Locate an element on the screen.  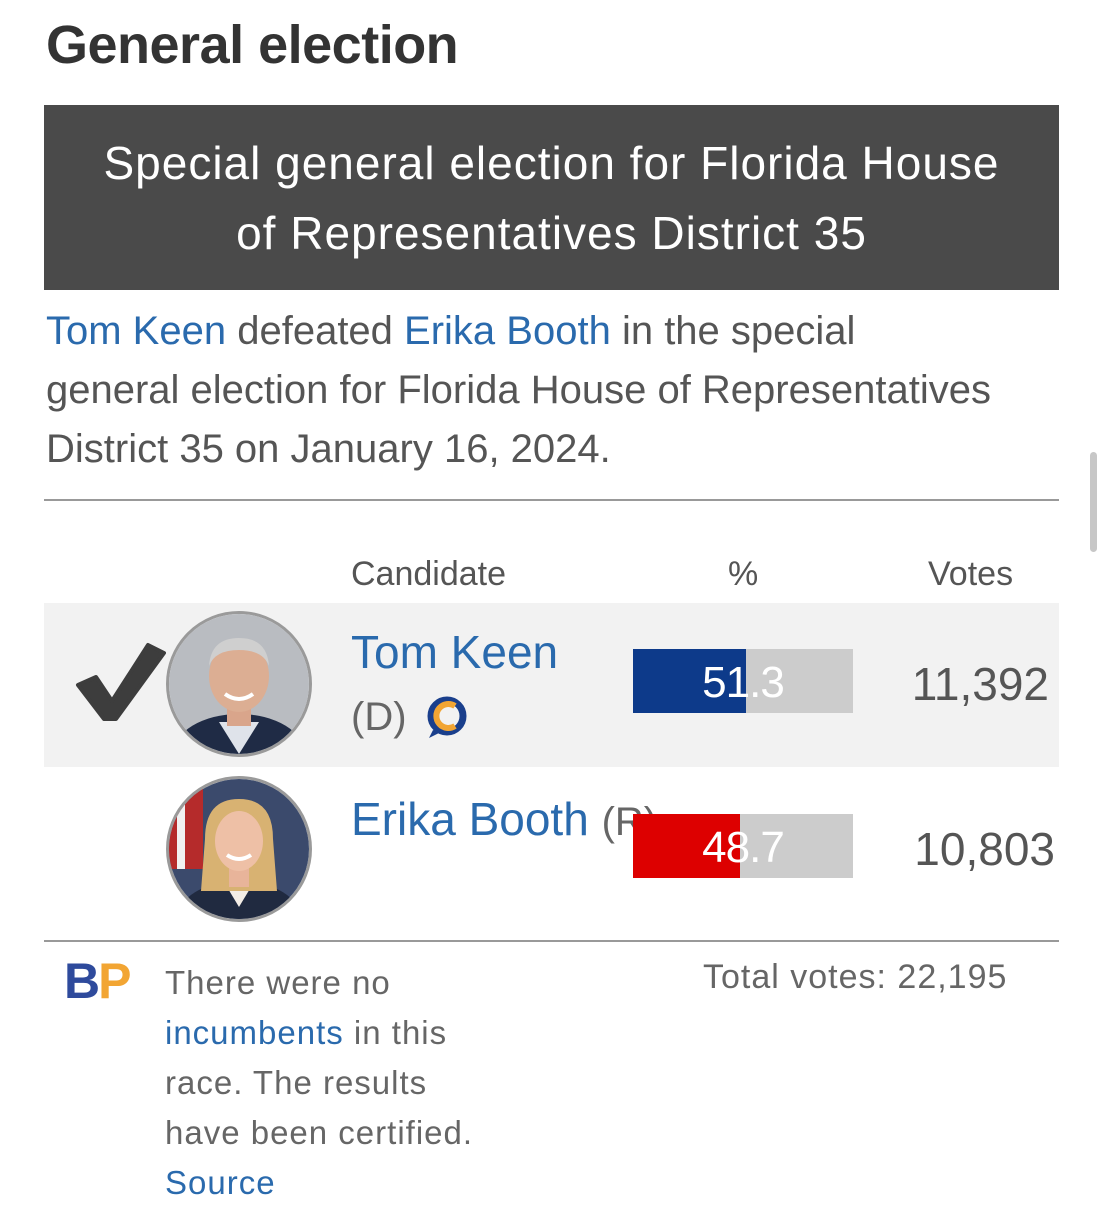
avatar-erika-booth is located at coordinates (239, 849).